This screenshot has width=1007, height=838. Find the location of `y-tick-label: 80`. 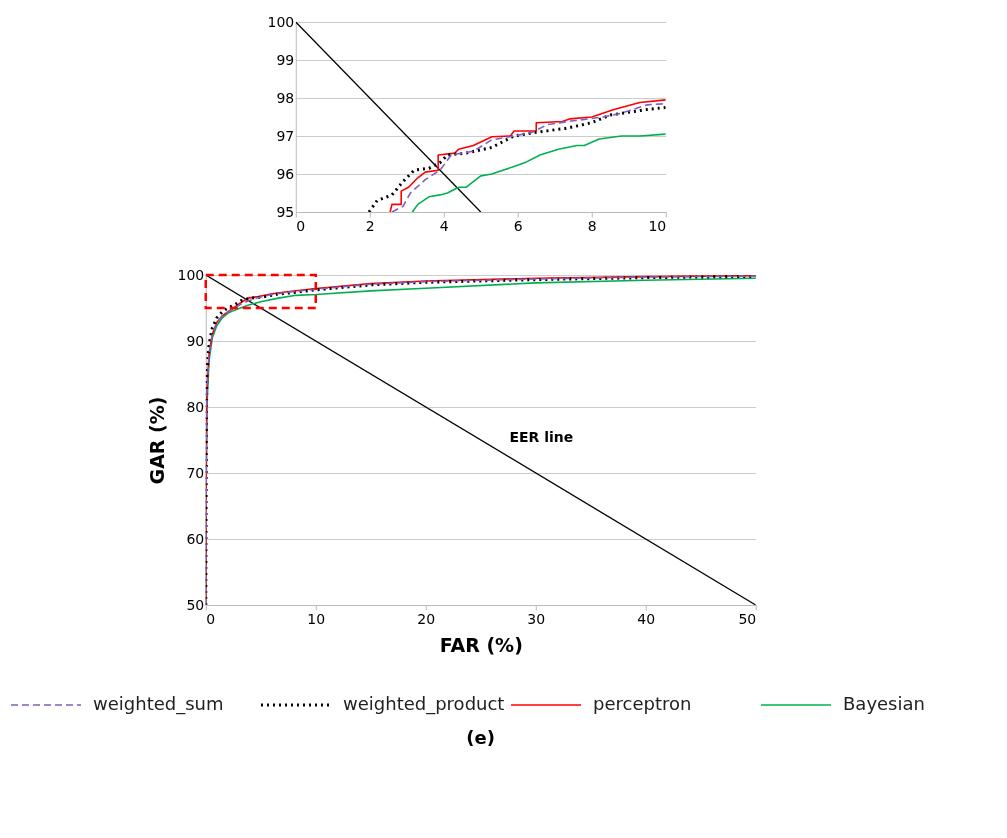

y-tick-label: 80 is located at coordinates (195, 406).